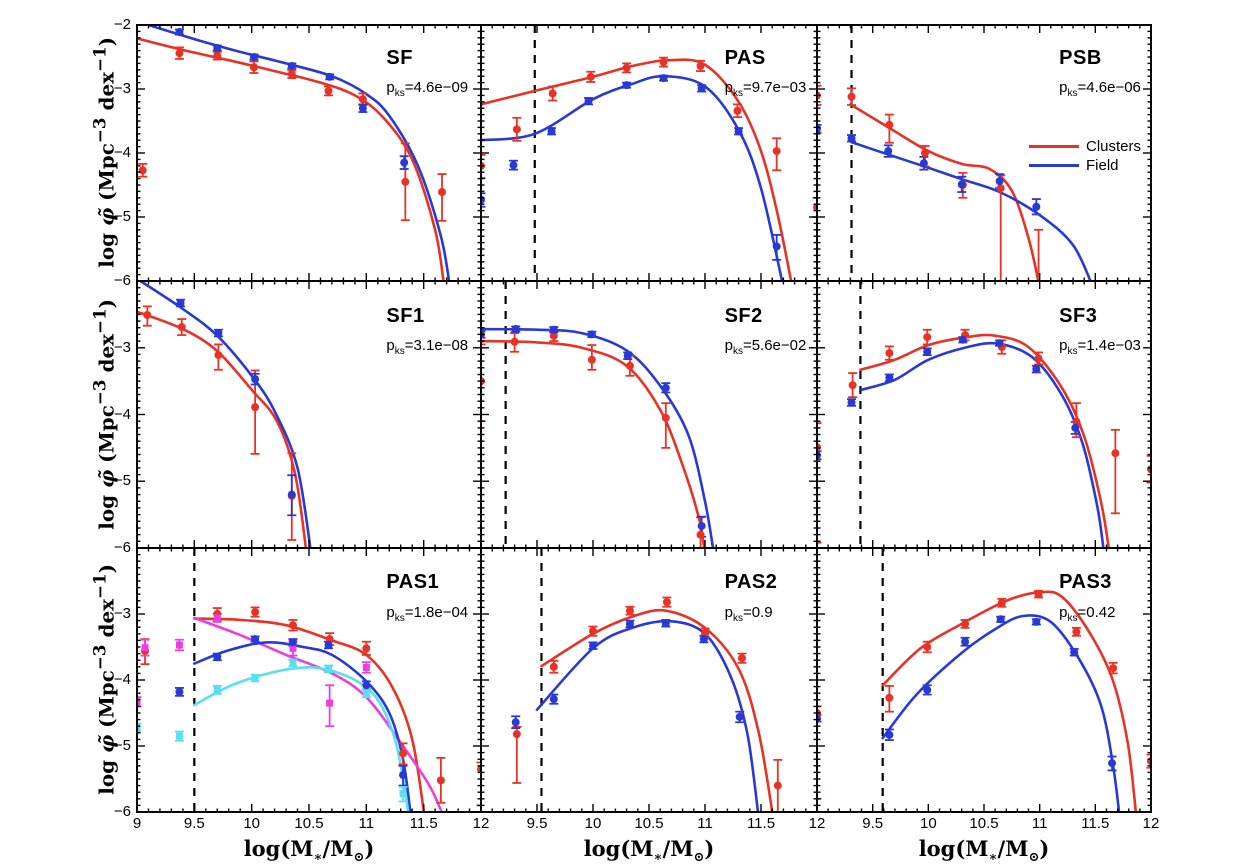 This screenshot has height=866, width=1248. I want to click on panel-psb, so click(954, 153).